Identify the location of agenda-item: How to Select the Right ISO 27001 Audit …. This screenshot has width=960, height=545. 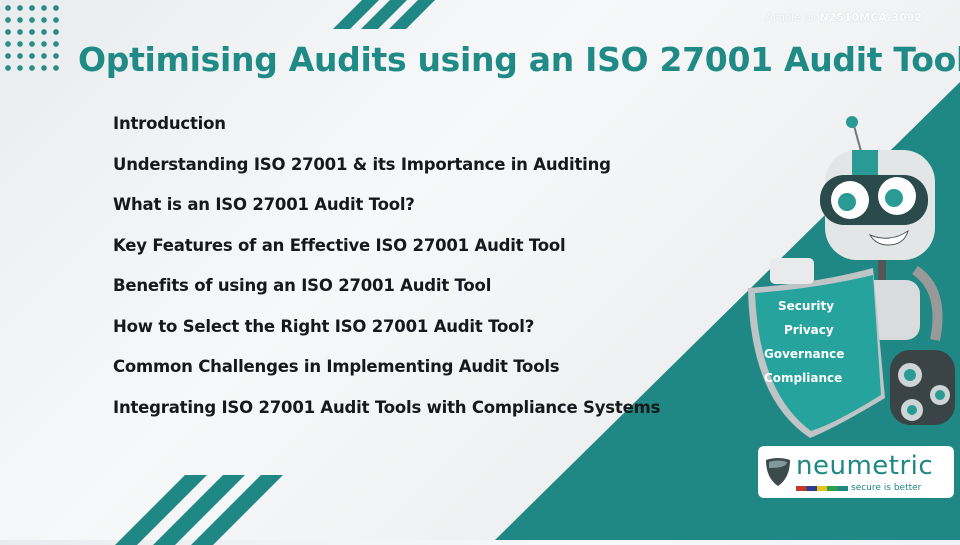
(324, 326).